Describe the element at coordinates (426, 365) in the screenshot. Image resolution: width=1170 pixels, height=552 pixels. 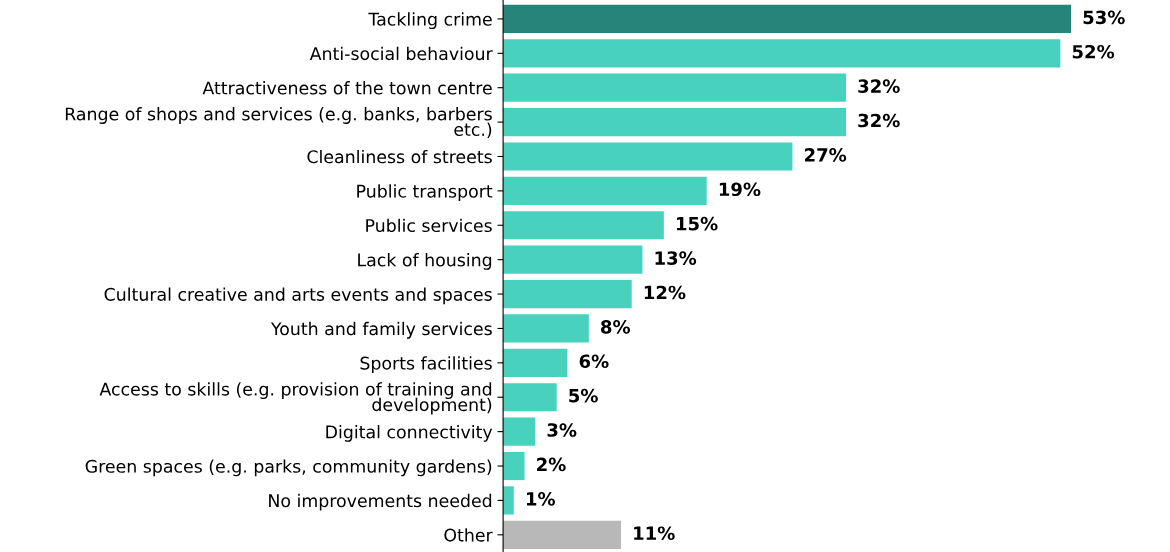
I see `y-tick-label: Sports facilities` at that location.